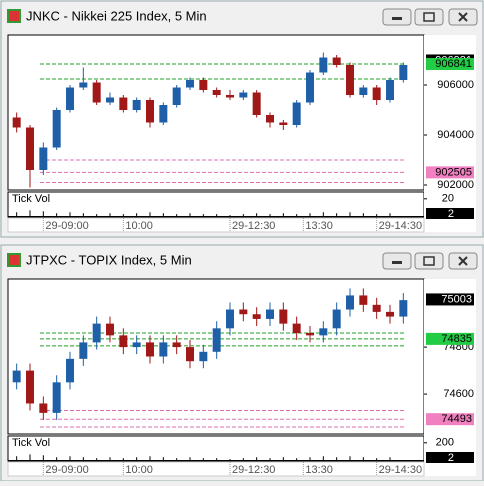 The height and width of the screenshot is (486, 484). What do you see at coordinates (31, 199) in the screenshot?
I see `volume-title: Tick Vol` at bounding box center [31, 199].